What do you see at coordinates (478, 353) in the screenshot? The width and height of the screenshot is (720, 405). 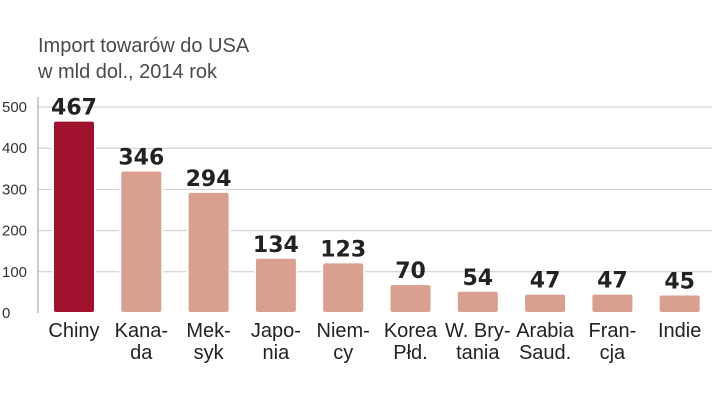 I see `category-label-6-line-1: tania` at bounding box center [478, 353].